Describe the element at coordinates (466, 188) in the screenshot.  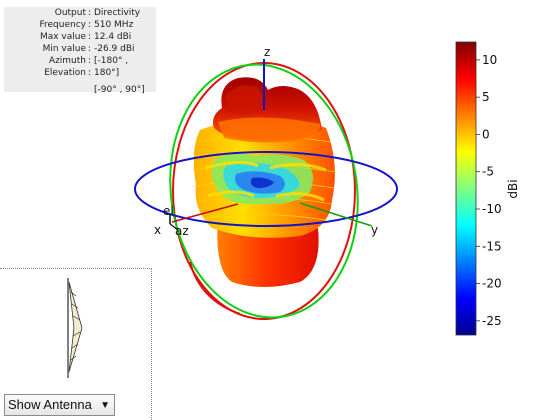
I see `colorbar-gradient` at that location.